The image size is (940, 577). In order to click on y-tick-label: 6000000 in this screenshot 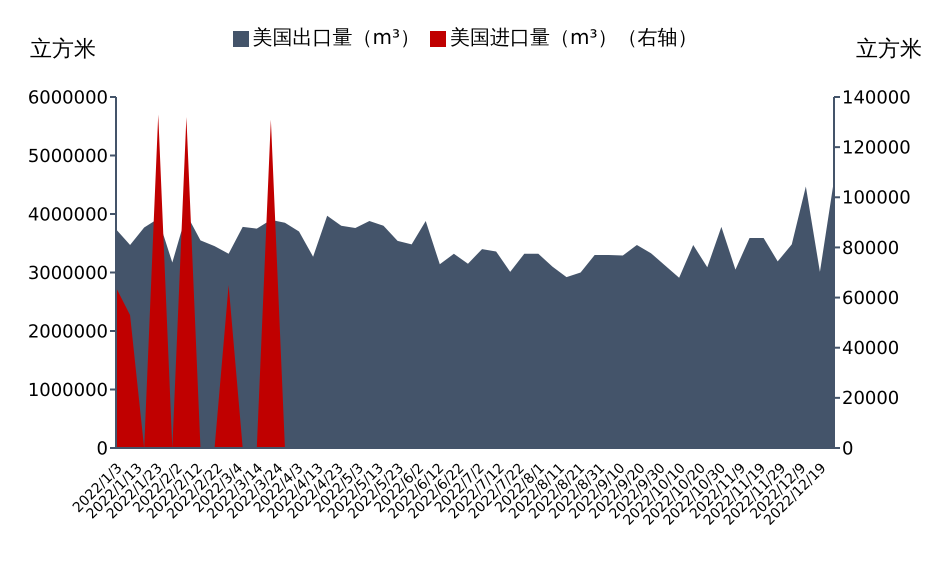, I will do `click(68, 97)`.